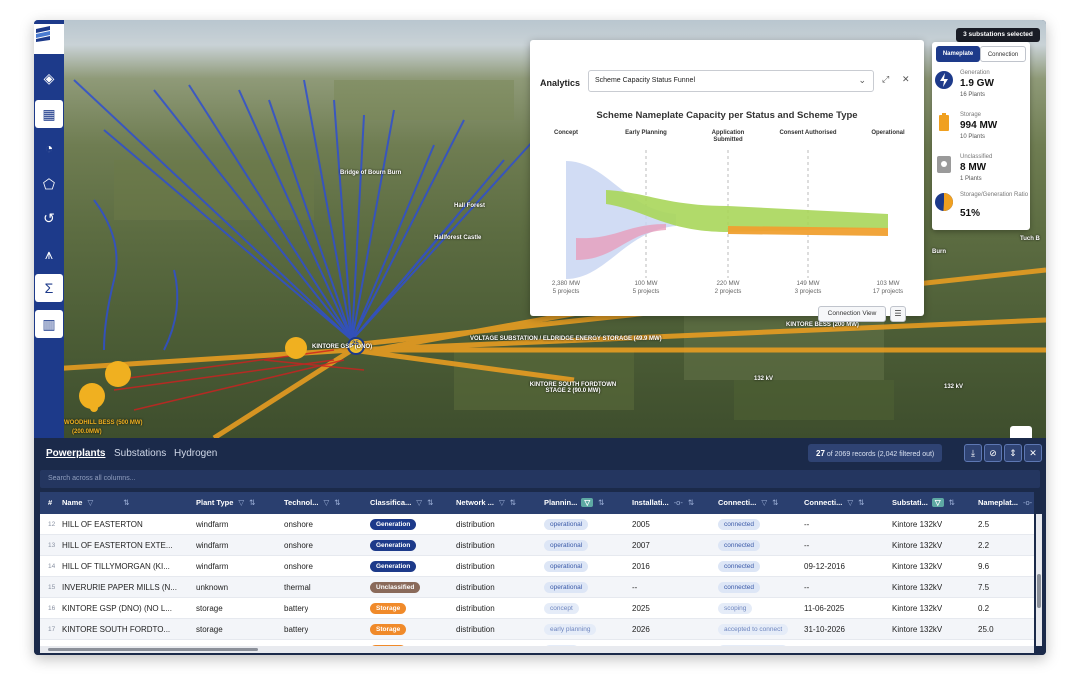 Image resolution: width=1080 pixels, height=675 pixels. Describe the element at coordinates (401, 503) in the screenshot. I see `col-classification: Classifica... ▽ ⇅` at that location.